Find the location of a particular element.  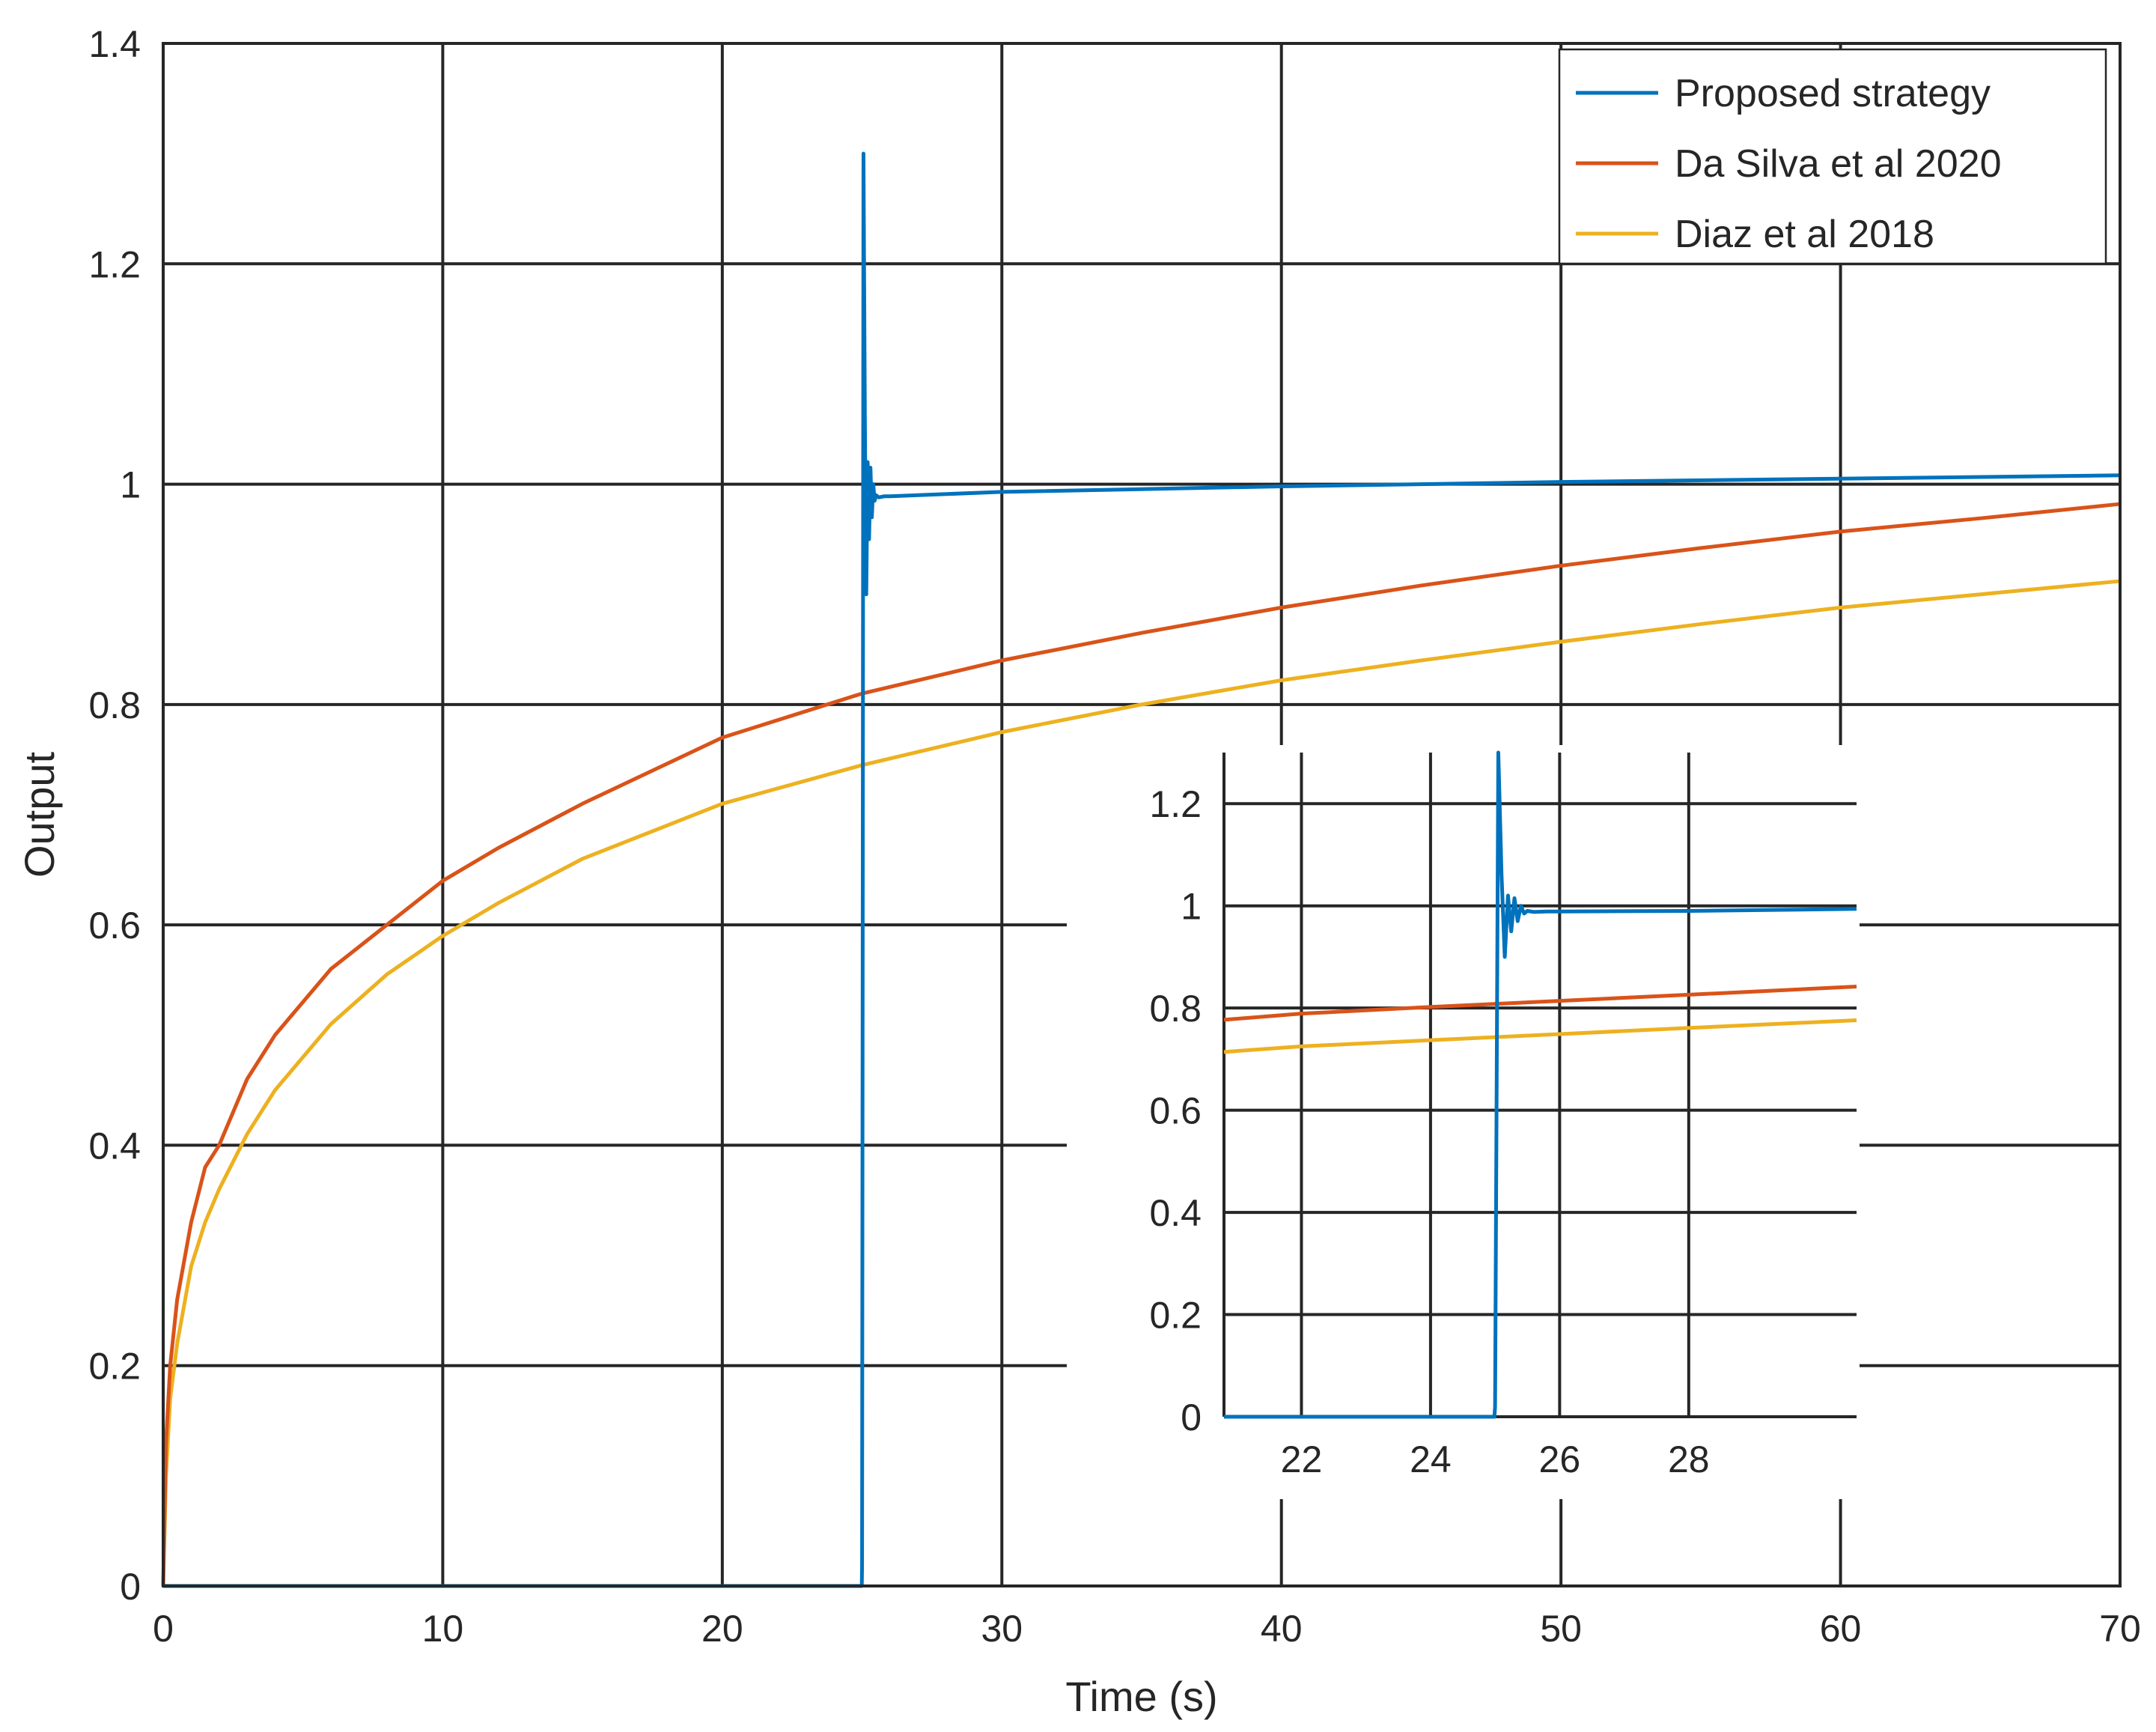

inset-series-group is located at coordinates (1540, 1084).